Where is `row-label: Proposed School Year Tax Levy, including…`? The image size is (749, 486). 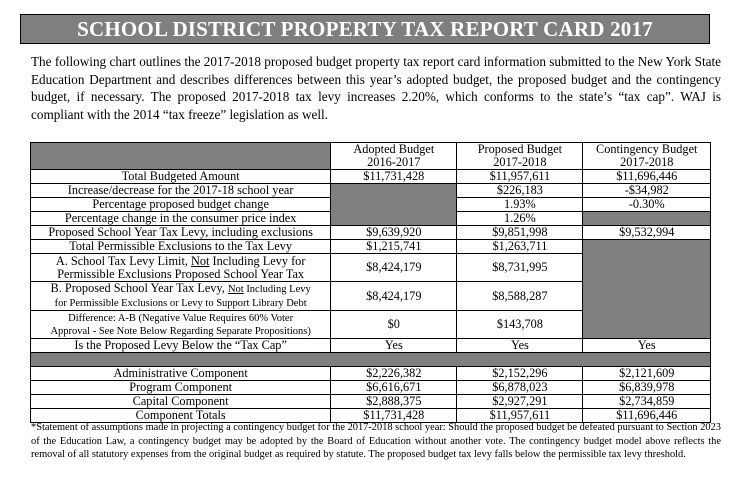 row-label: Proposed School Year Tax Levy, including… is located at coordinates (180, 232).